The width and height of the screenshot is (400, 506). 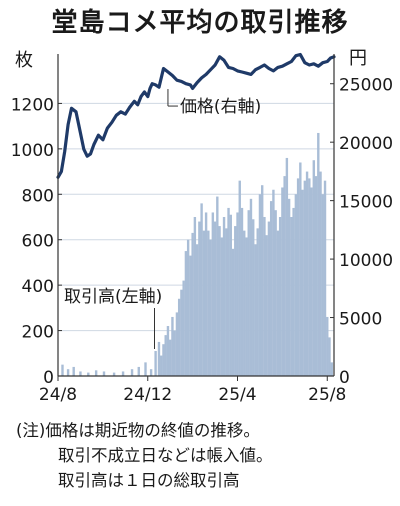 What do you see at coordinates (38, 242) in the screenshot?
I see `left-tick-label: 600` at bounding box center [38, 242].